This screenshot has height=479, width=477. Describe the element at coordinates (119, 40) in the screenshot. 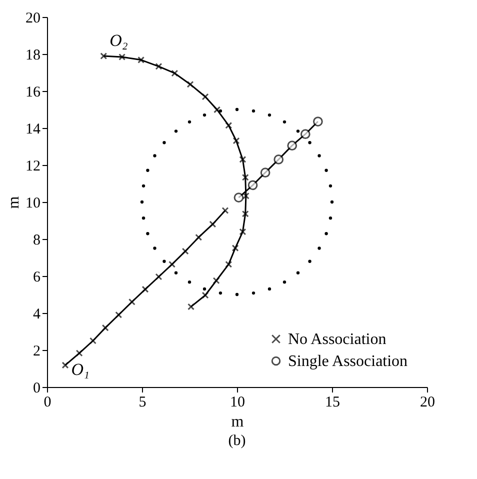

I see `annotation: O₂` at that location.